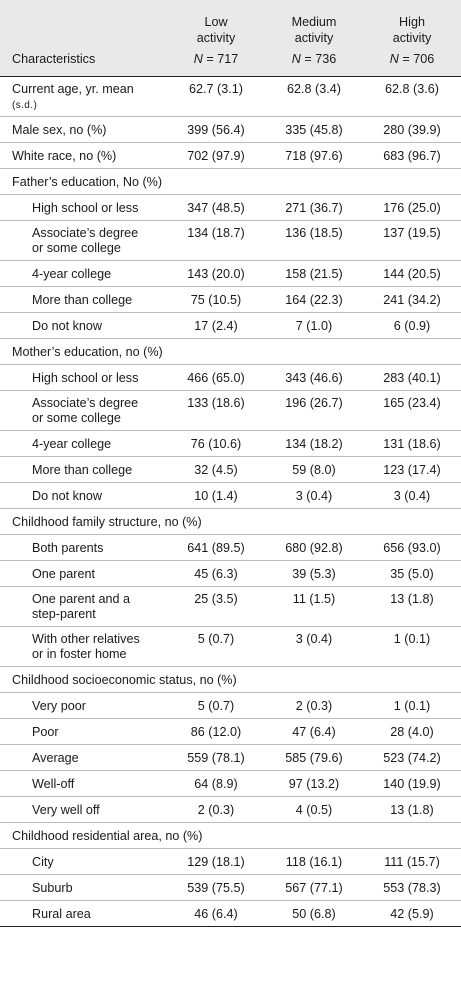  What do you see at coordinates (83, 861) in the screenshot?
I see `row-label: City` at bounding box center [83, 861].